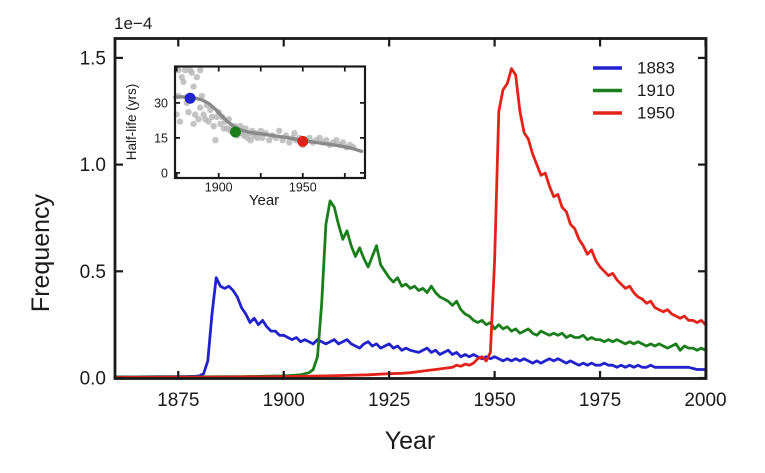 The image size is (765, 473). I want to click on inset-ticks-group: 1900 1950 0 15 30, so click(259, 130).